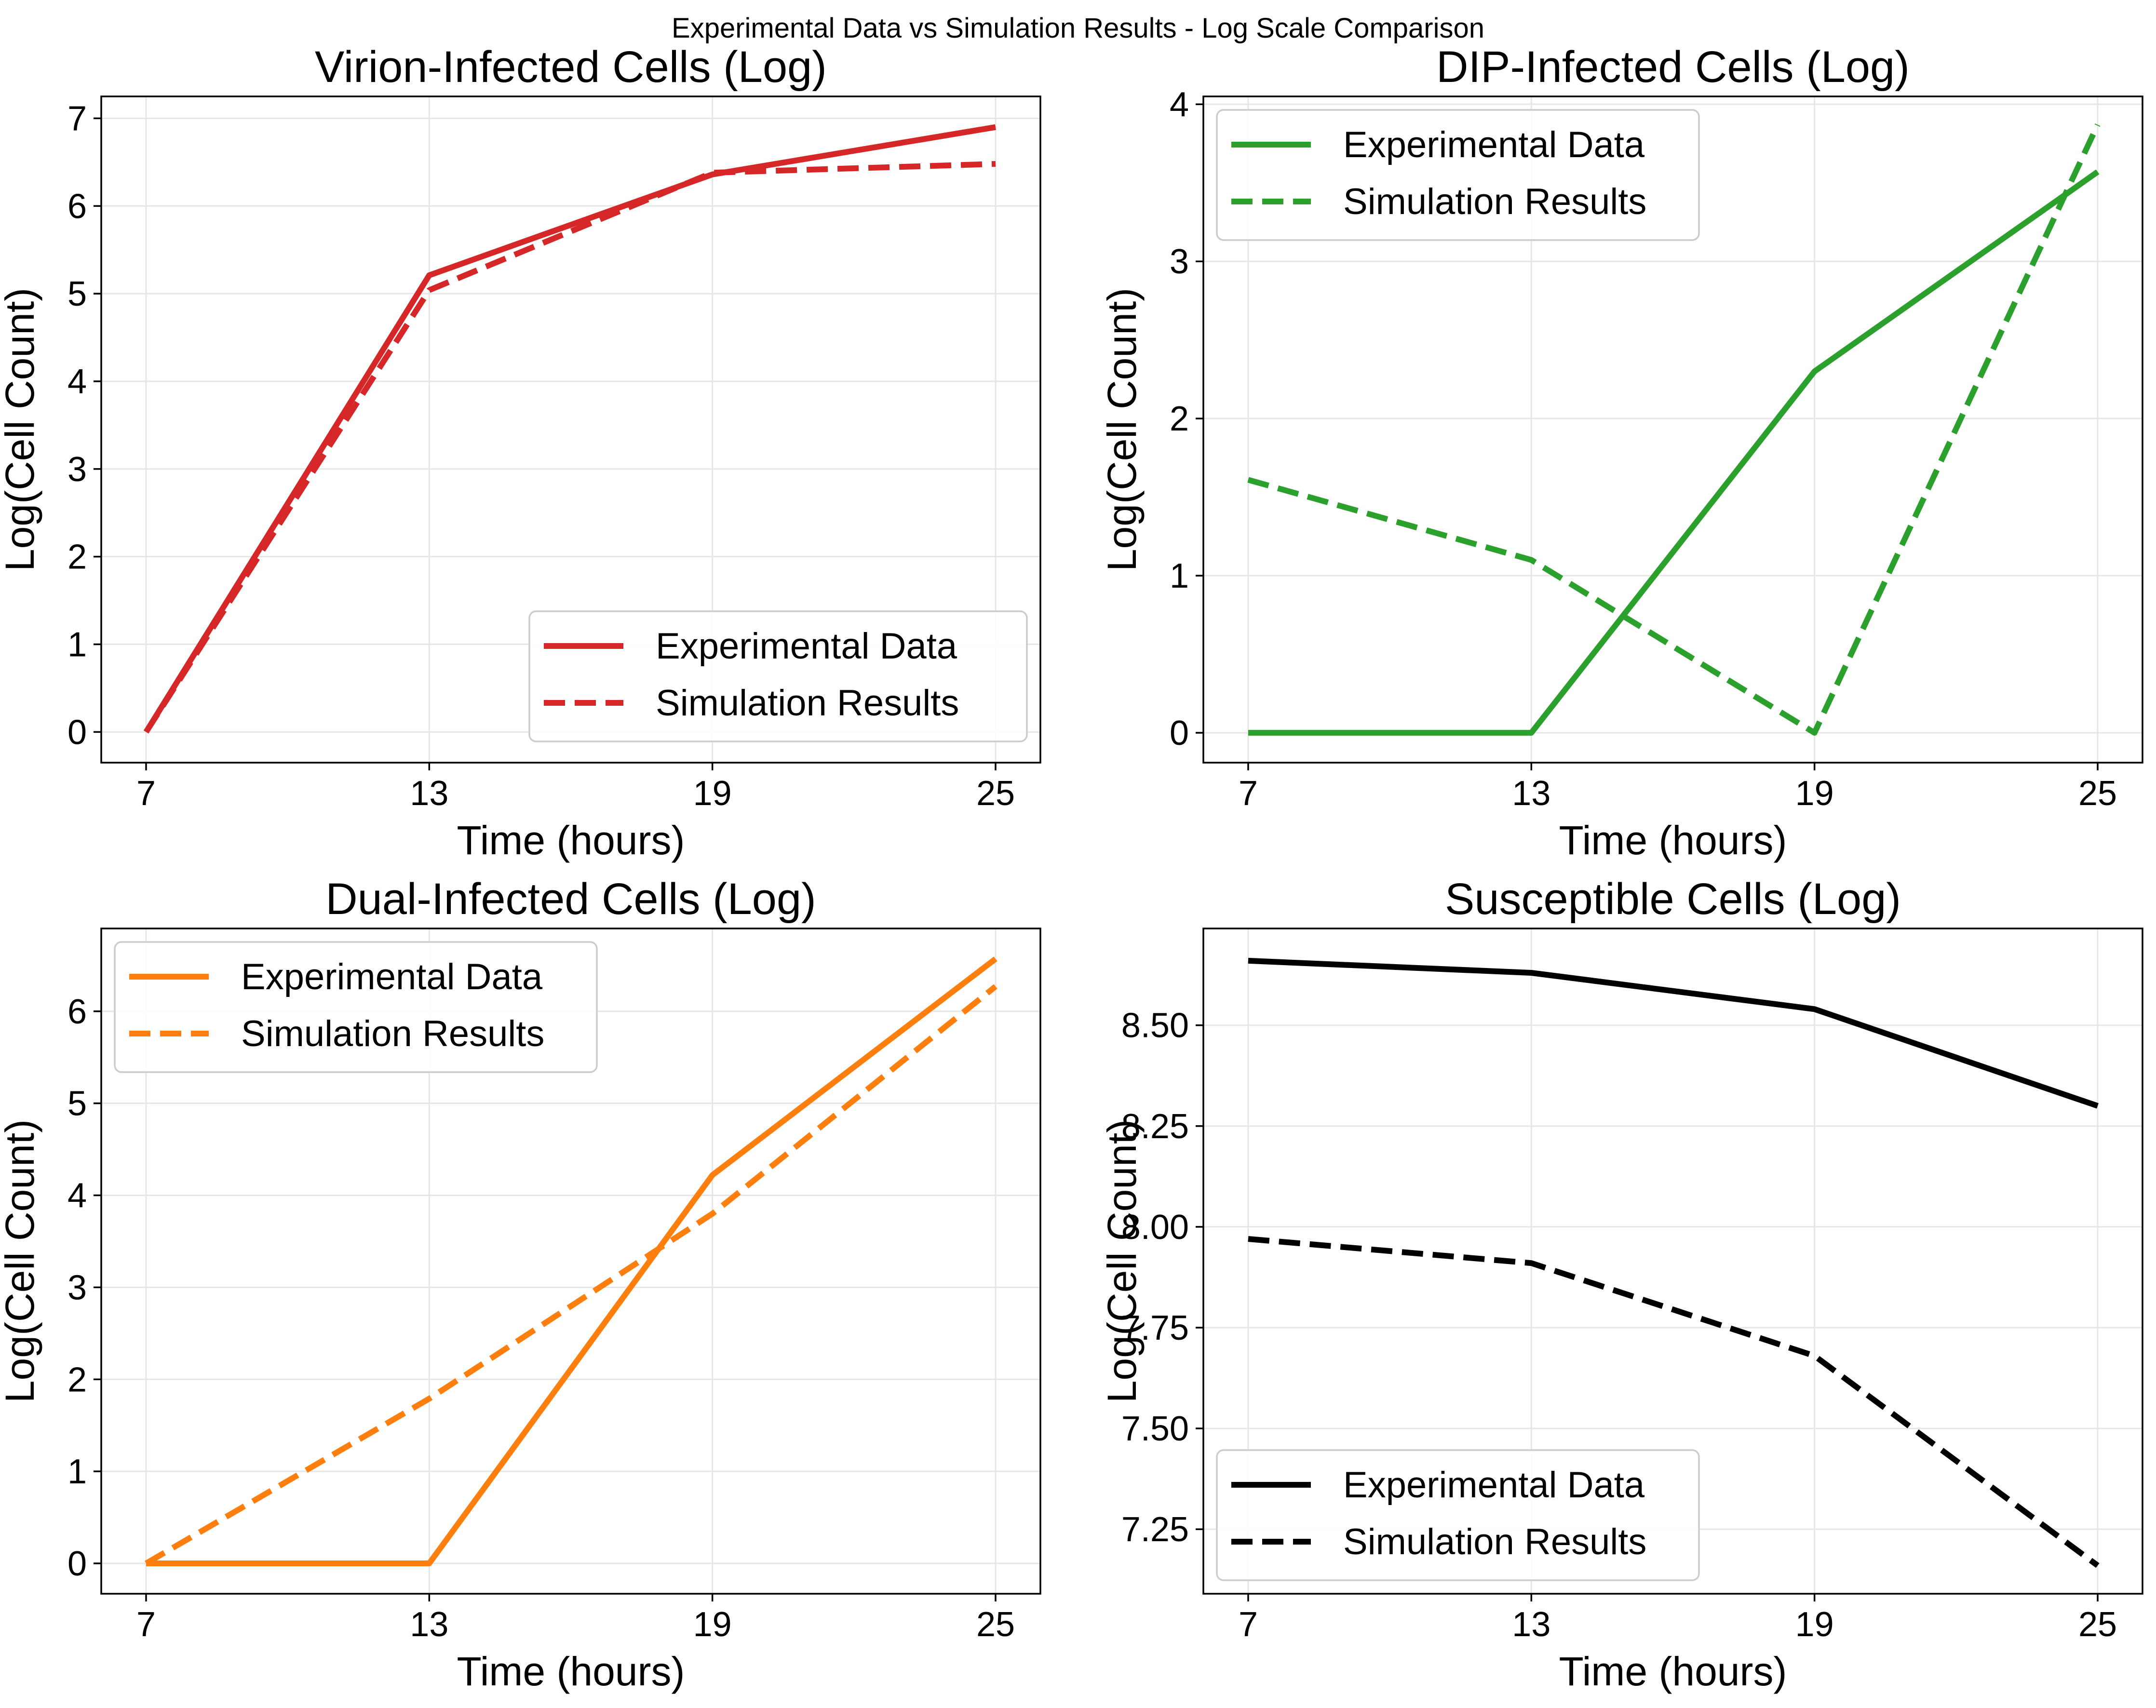  What do you see at coordinates (1155, 1227) in the screenshot?
I see `y-tick-label: 8.00` at bounding box center [1155, 1227].